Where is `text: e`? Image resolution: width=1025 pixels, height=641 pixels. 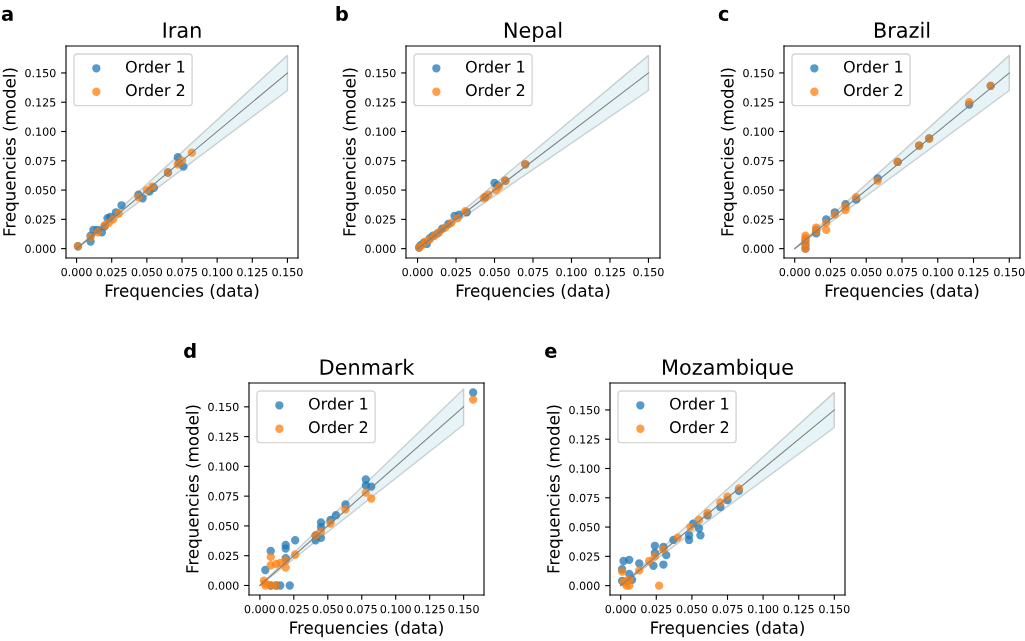 text: e is located at coordinates (551, 352).